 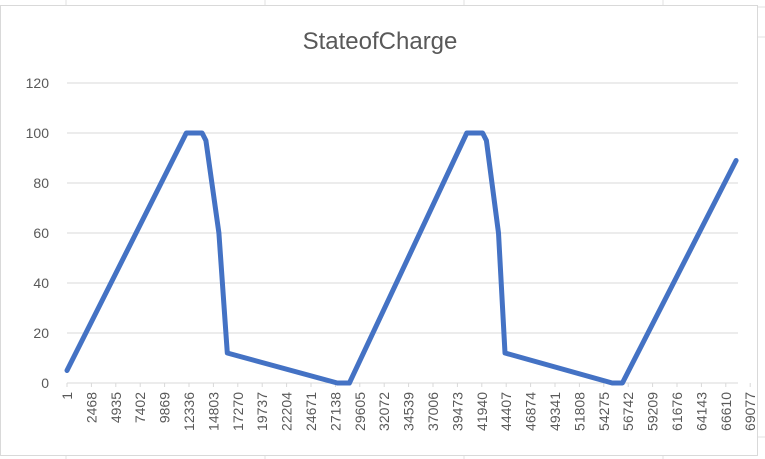 I want to click on x-tick-label: 7402, so click(x=140, y=407).